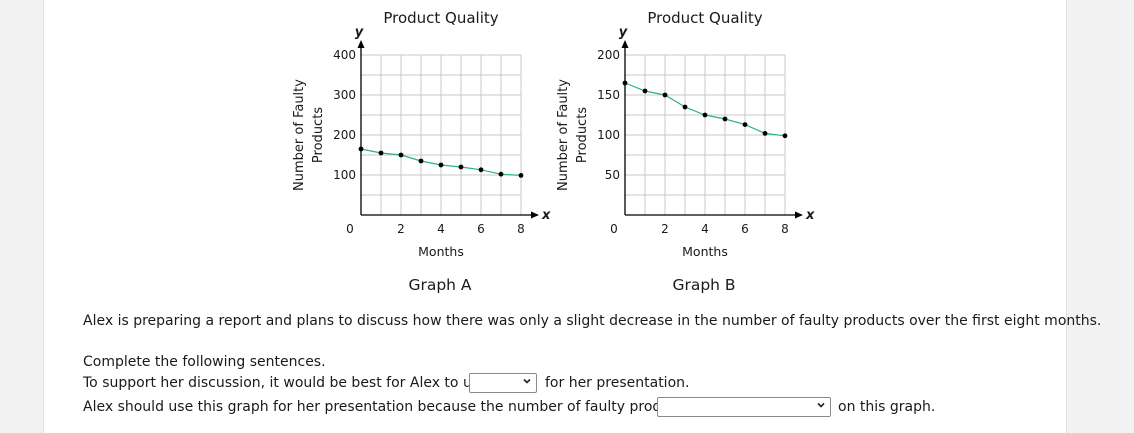 The width and height of the screenshot is (1134, 433). Describe the element at coordinates (623, 32) in the screenshot. I see `graph-b-y-axis-letter: y` at that location.